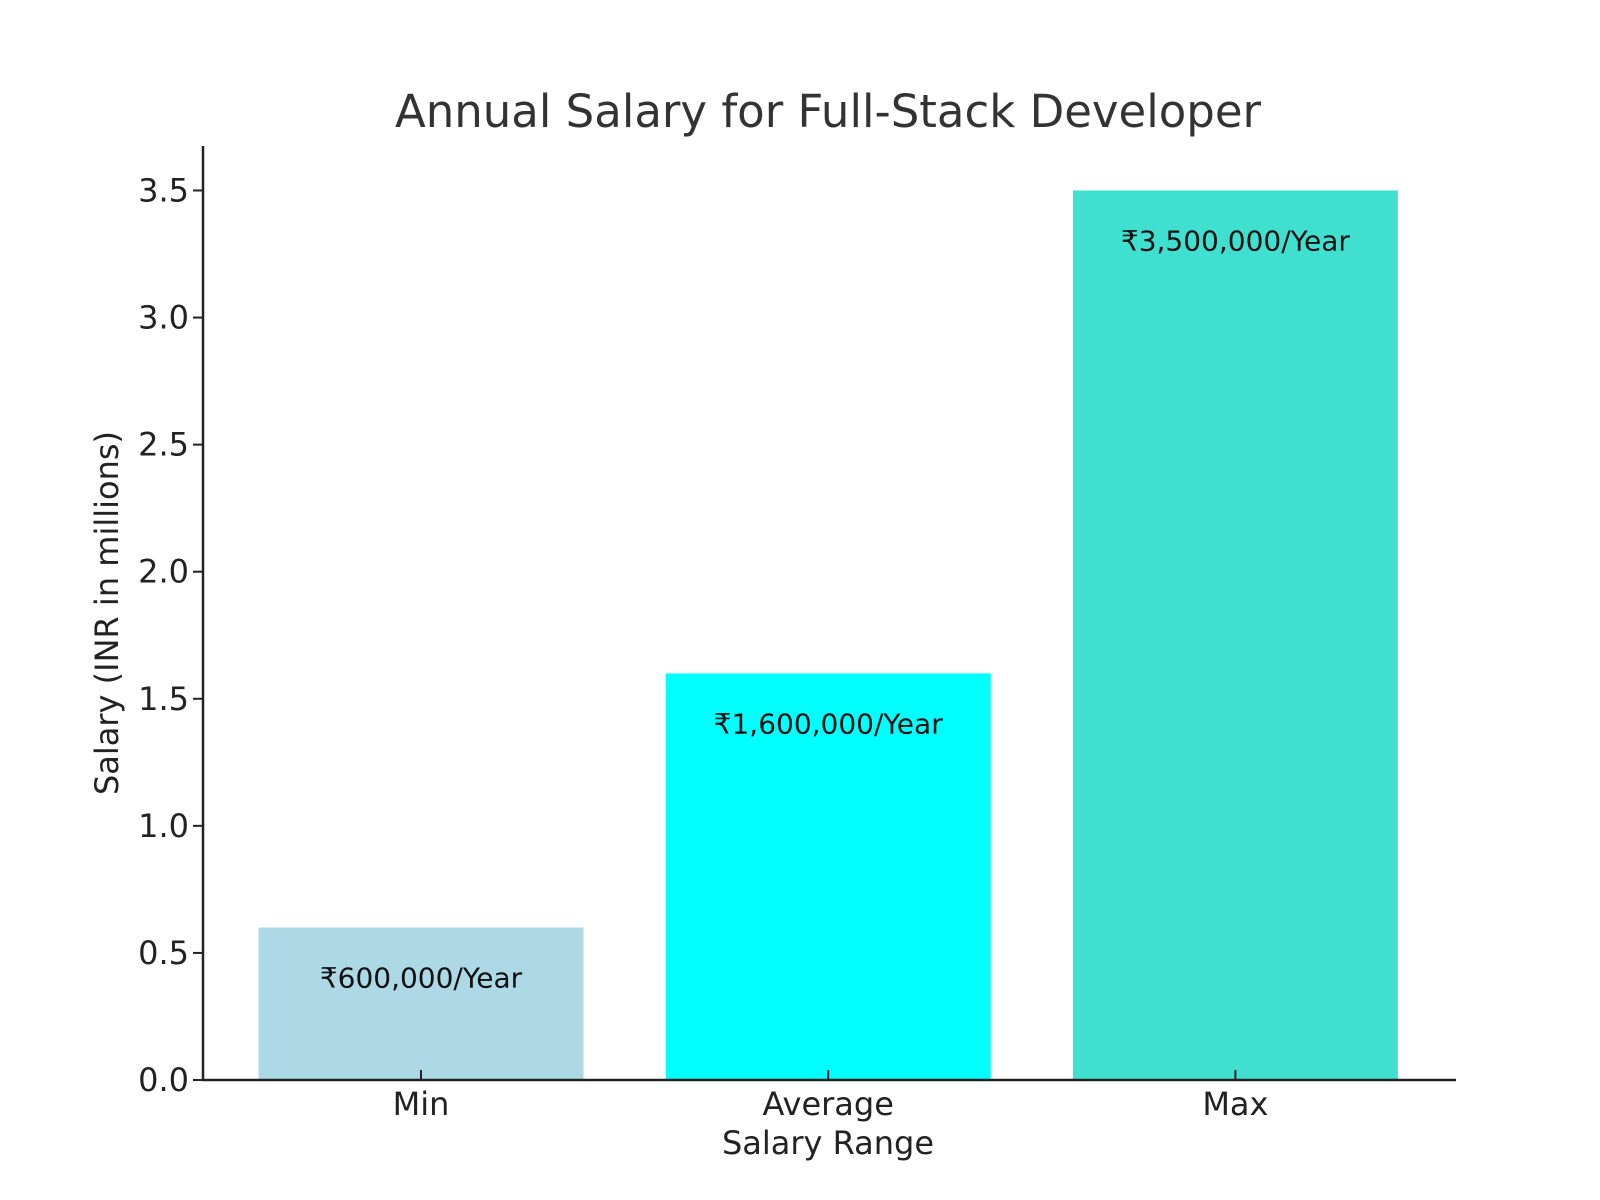 The height and width of the screenshot is (1200, 1600). What do you see at coordinates (163, 699) in the screenshot?
I see `y-tick-label: 1.5` at bounding box center [163, 699].